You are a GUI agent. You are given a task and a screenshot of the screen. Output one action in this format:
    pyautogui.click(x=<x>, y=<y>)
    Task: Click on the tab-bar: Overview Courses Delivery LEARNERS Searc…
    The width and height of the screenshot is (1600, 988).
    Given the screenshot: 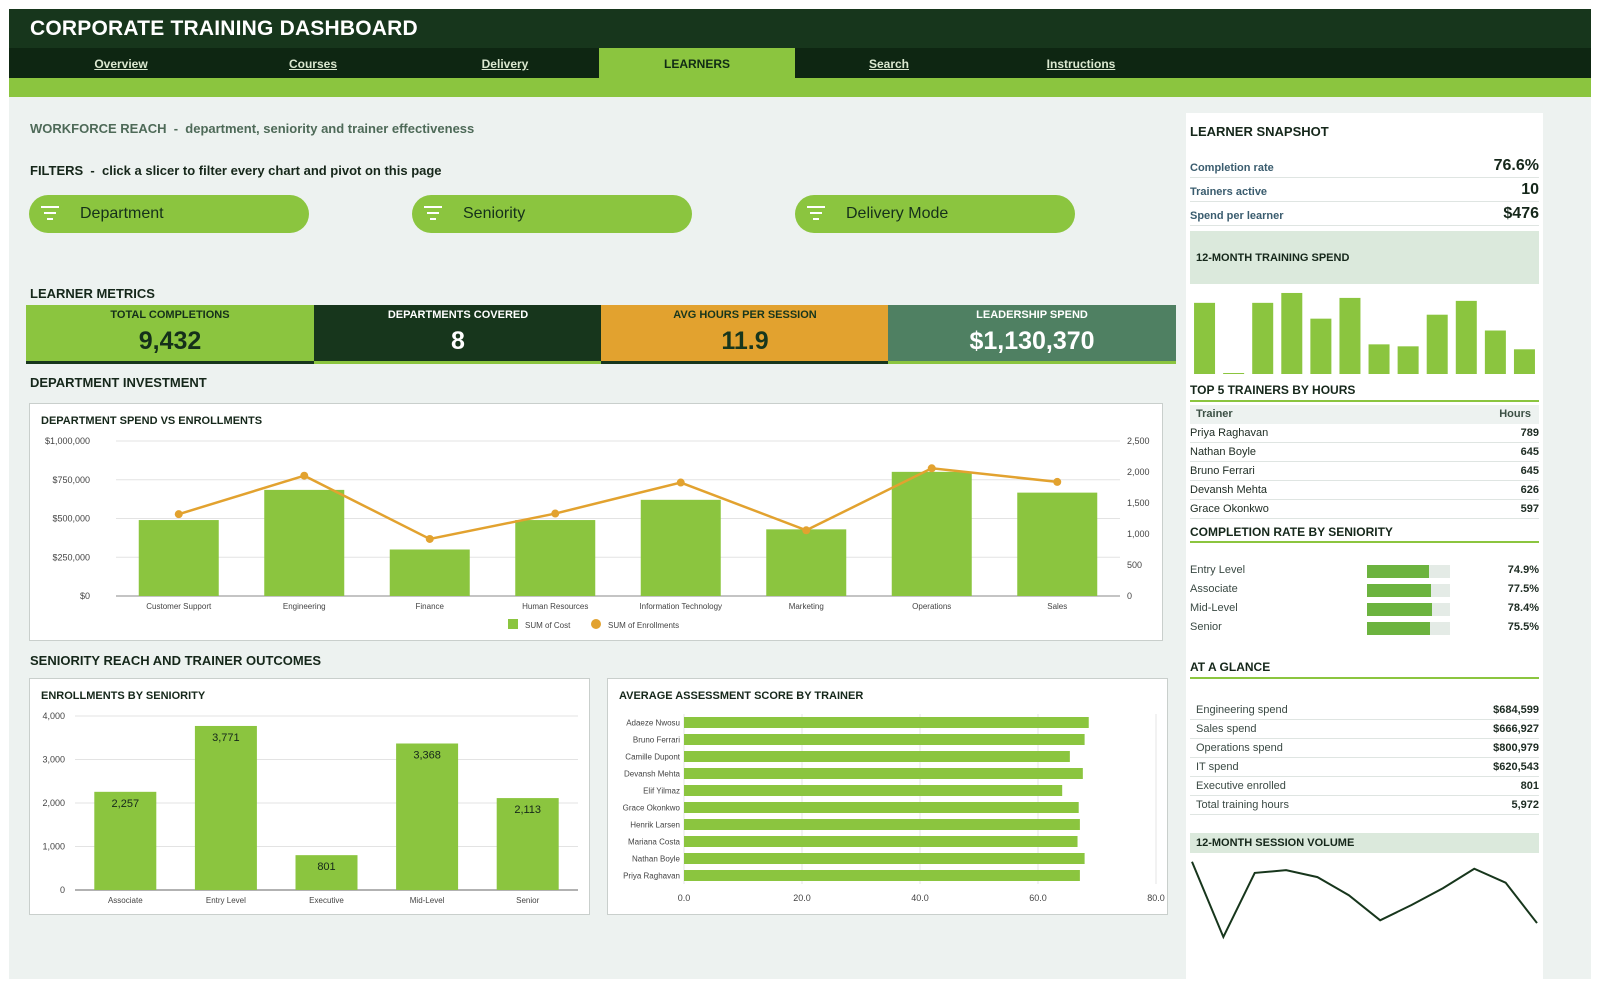 What is the action you would take?
    pyautogui.click(x=800, y=63)
    